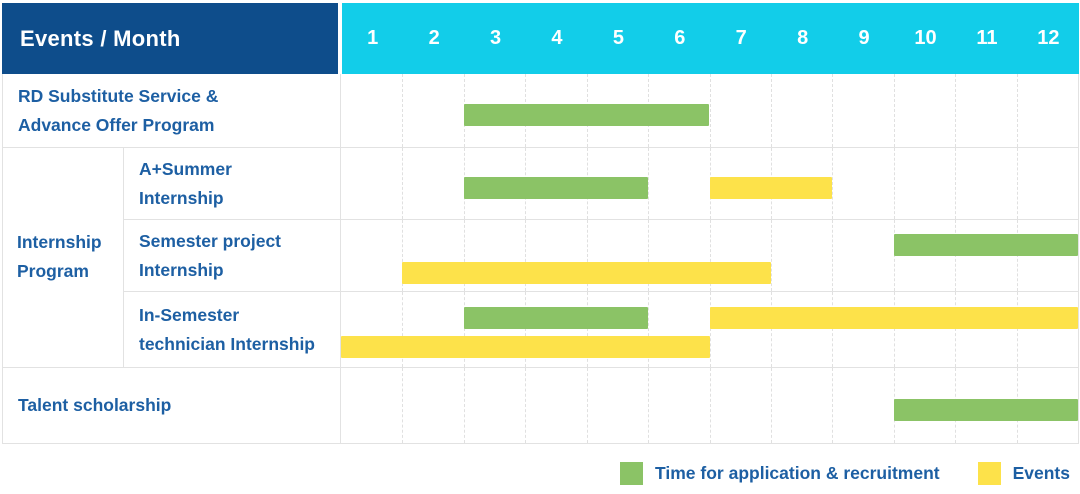 The height and width of the screenshot is (494, 1080). I want to click on row-label-line: Internship, so click(181, 269).